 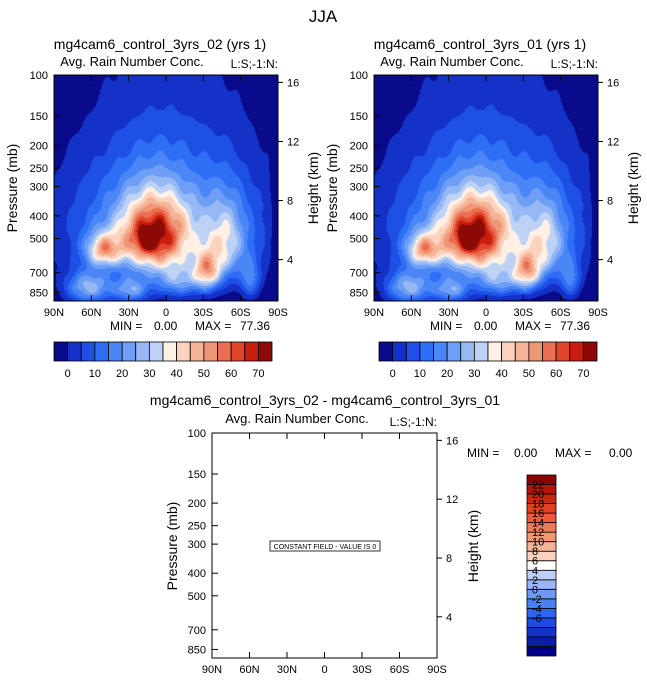 I want to click on panel-left-y-tick-label: 400, so click(x=39, y=217).